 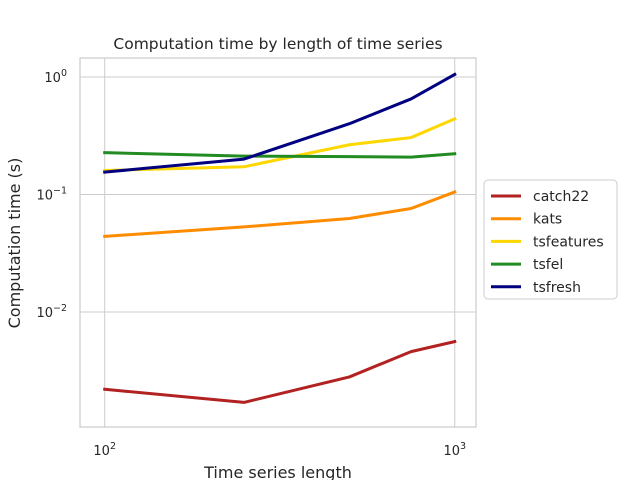 What do you see at coordinates (280, 144) in the screenshot?
I see `series-line-tsfeatures` at bounding box center [280, 144].